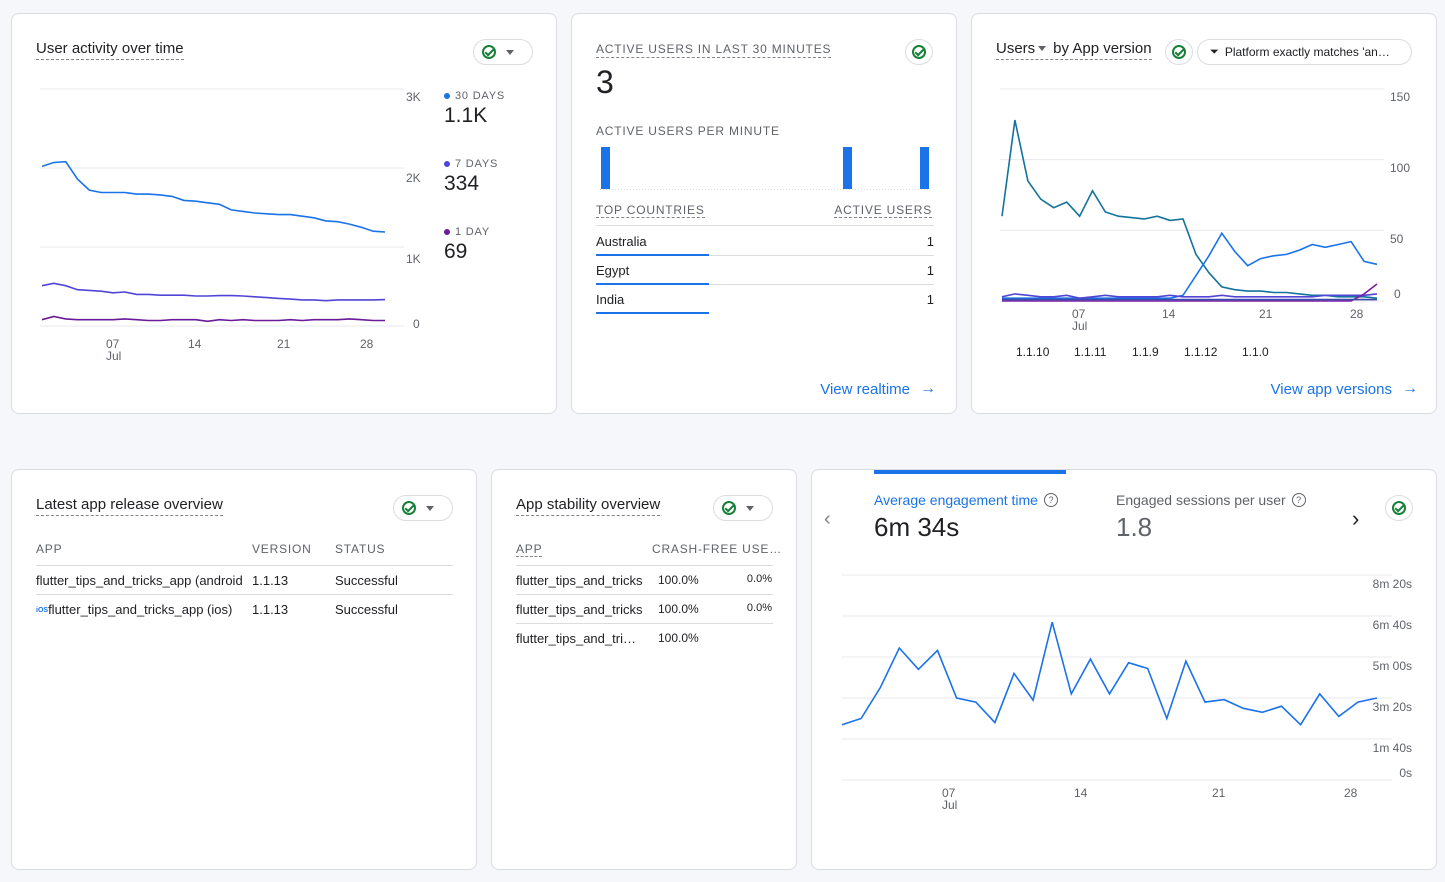 This screenshot has width=1445, height=882. What do you see at coordinates (765, 168) in the screenshot?
I see `per-minute-bar-chart` at bounding box center [765, 168].